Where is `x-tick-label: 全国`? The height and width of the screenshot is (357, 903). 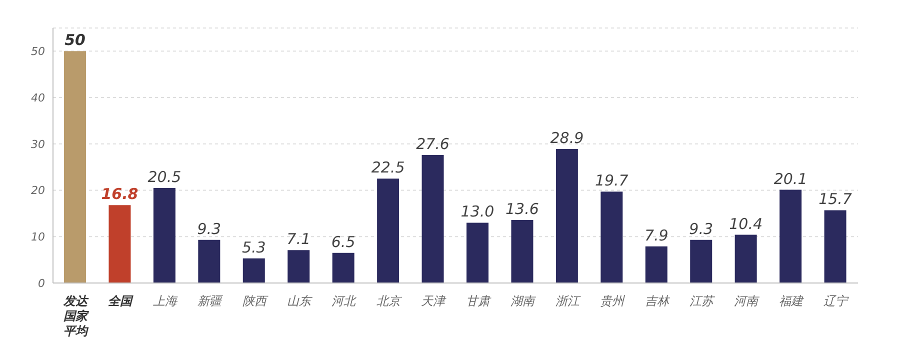 x-tick-label: 全国 is located at coordinates (121, 301).